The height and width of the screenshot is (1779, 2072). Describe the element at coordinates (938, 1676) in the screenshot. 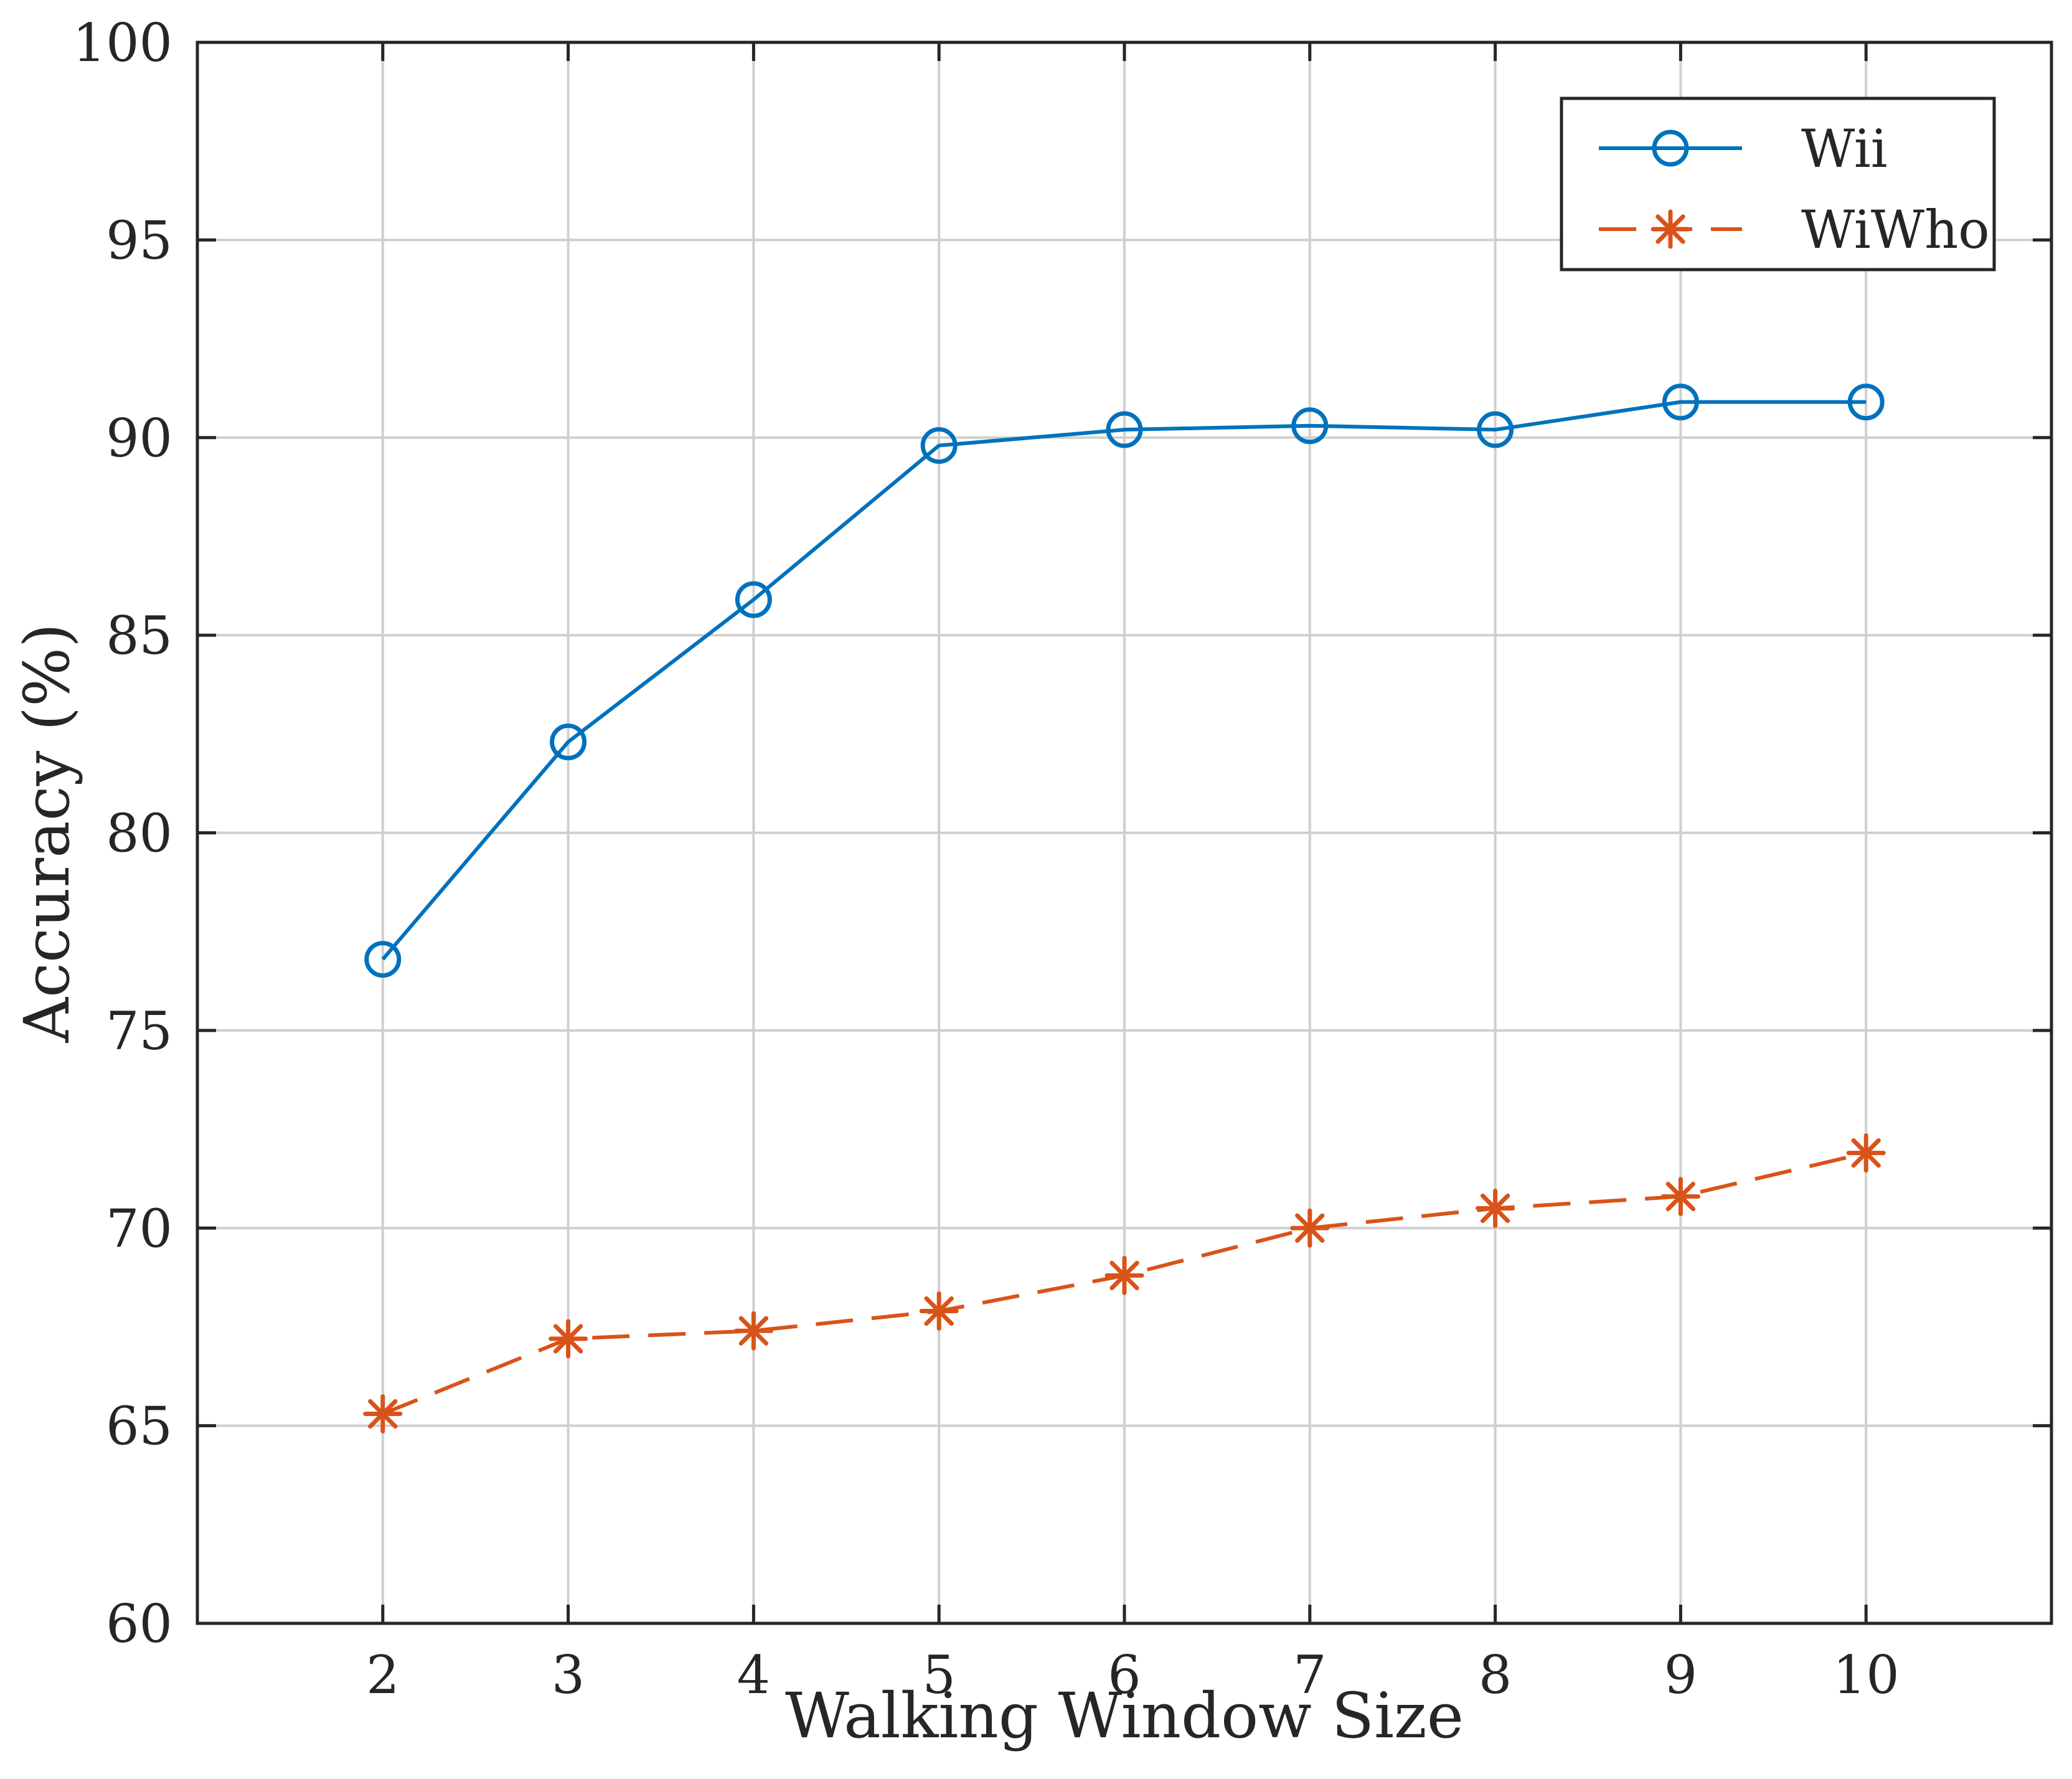

I see `x-tick-label: 5` at that location.